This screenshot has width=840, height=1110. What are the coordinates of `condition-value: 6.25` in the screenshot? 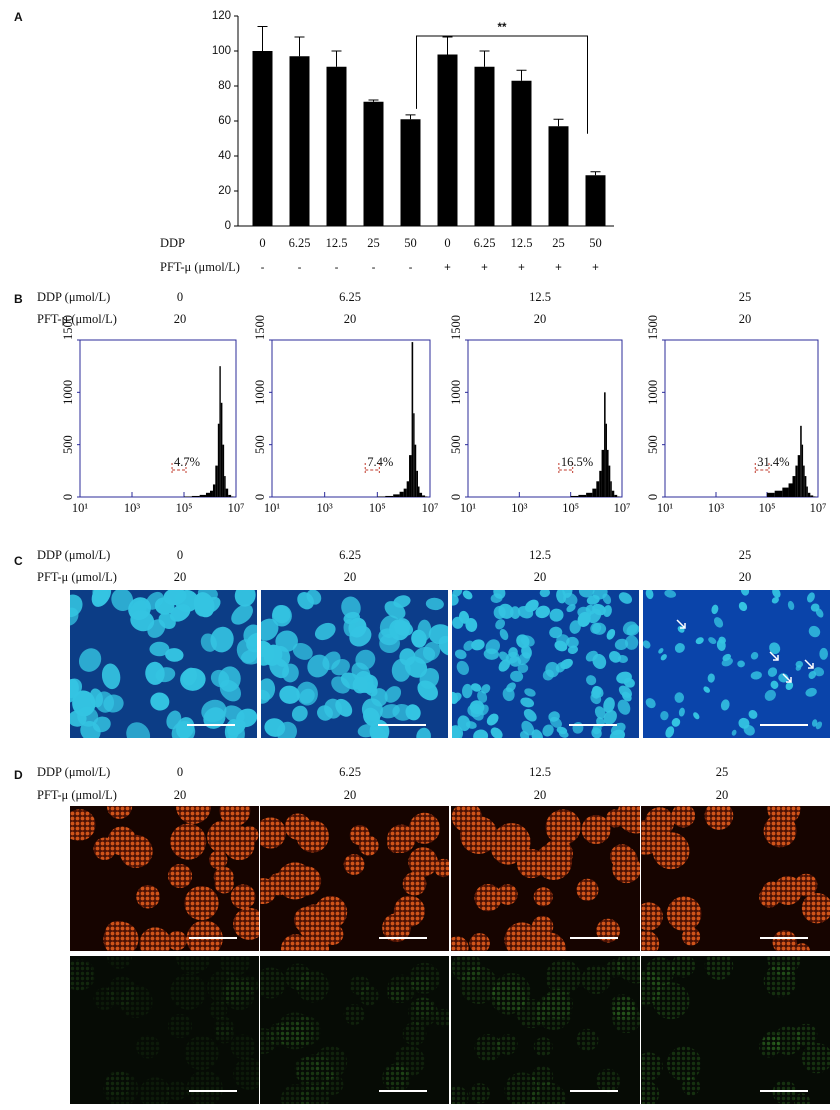 It's located at (350, 772).